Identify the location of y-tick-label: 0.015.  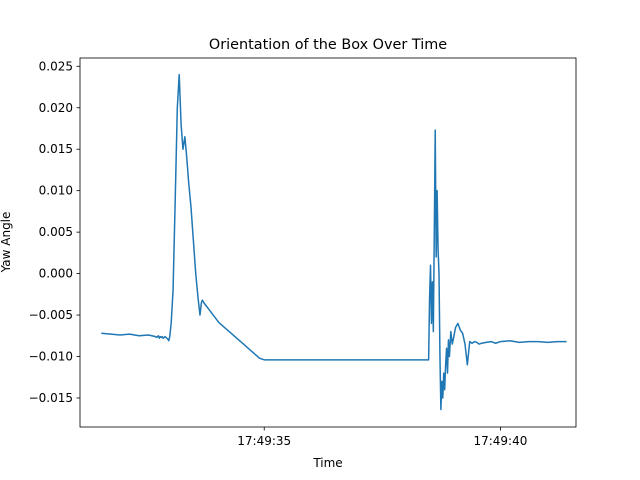
(56, 149).